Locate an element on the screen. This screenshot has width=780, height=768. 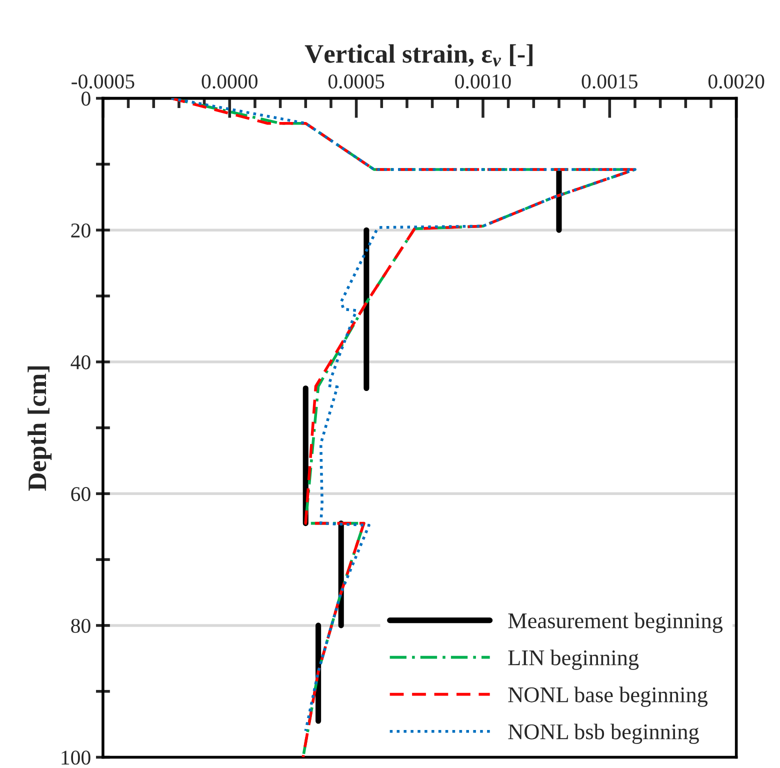
y-tick-label: 60 is located at coordinates (80, 494).